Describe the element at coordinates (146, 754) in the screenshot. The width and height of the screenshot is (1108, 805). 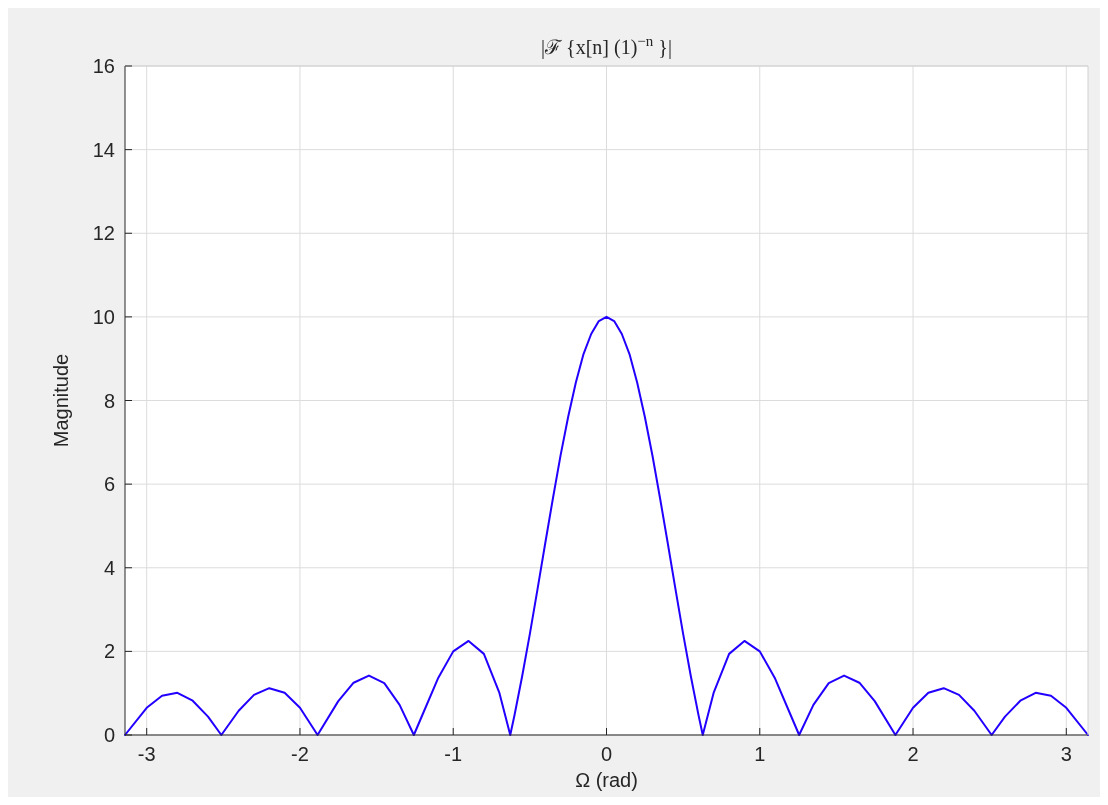
I see `x-tick-label: -3` at that location.